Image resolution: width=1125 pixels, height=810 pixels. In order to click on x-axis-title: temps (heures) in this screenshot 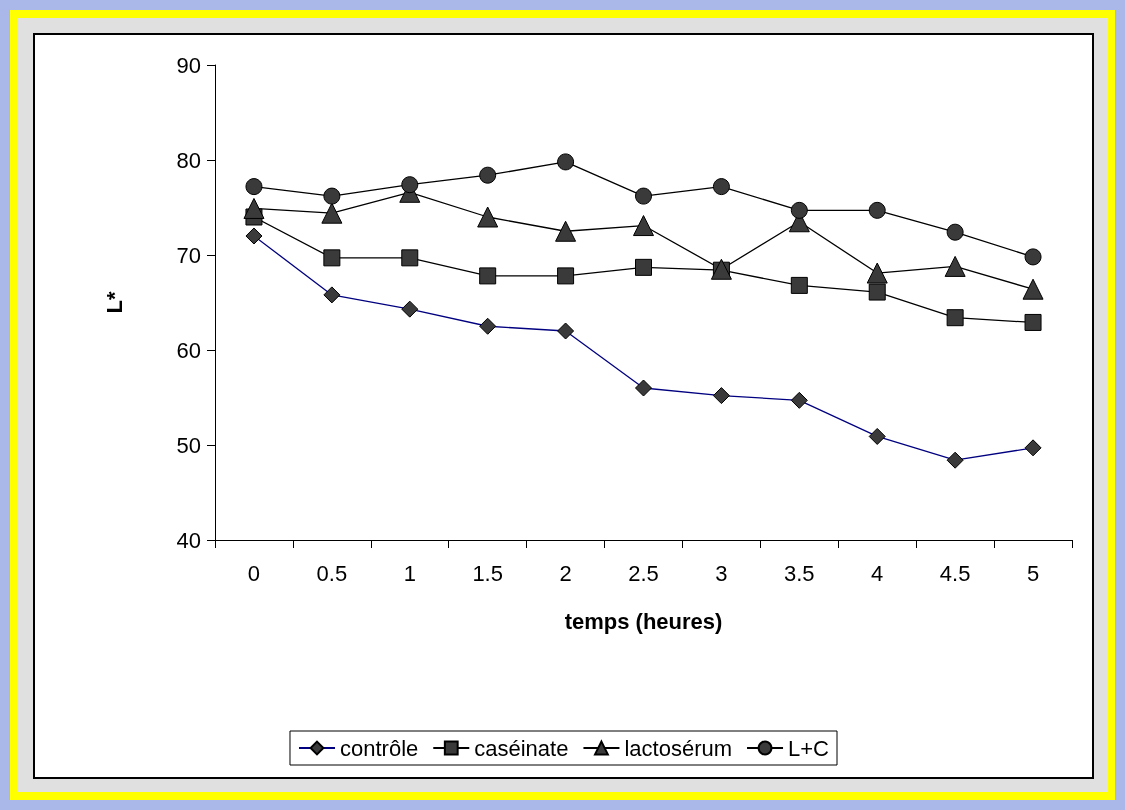, I will do `click(643, 621)`.